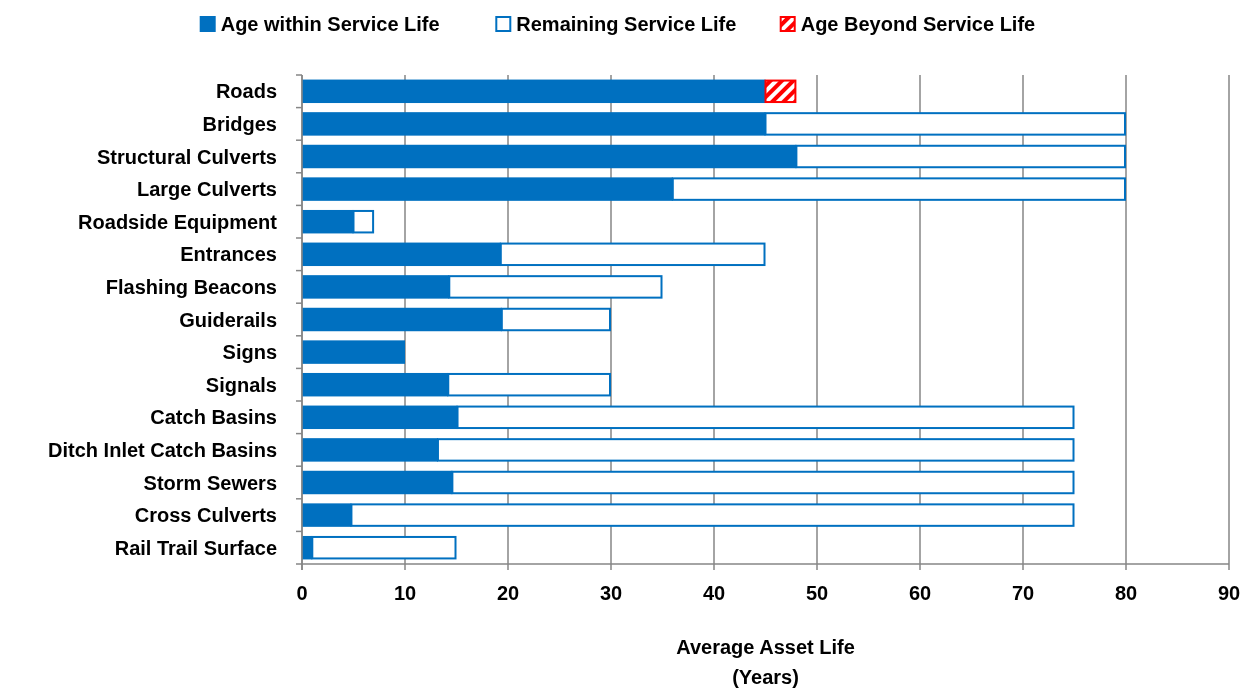 The height and width of the screenshot is (694, 1259). What do you see at coordinates (302, 593) in the screenshot?
I see `x-tick-label: 0` at bounding box center [302, 593].